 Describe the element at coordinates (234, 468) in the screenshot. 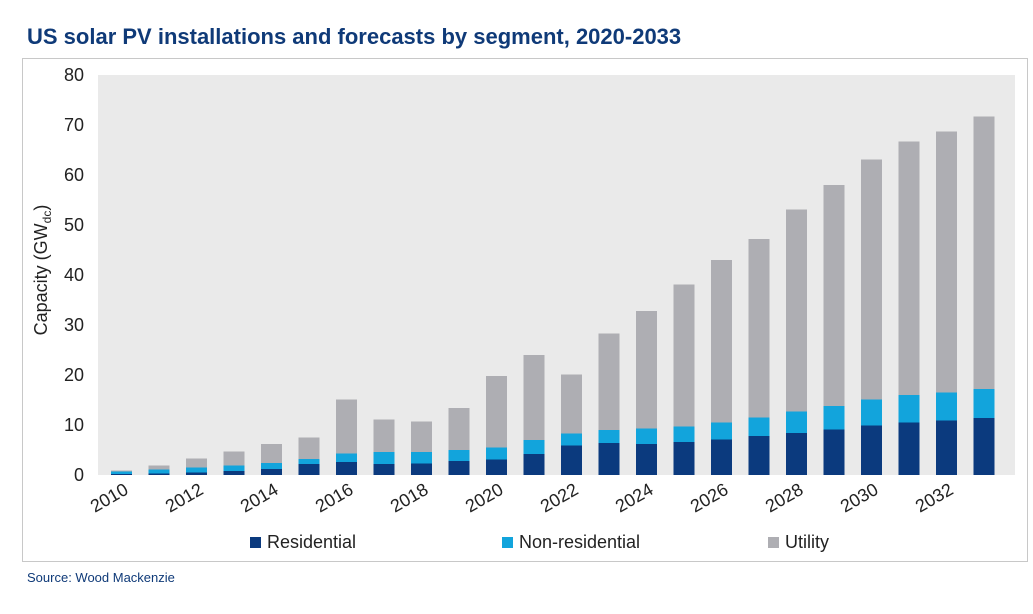

I see `bar-segment-non-residential-2013` at that location.